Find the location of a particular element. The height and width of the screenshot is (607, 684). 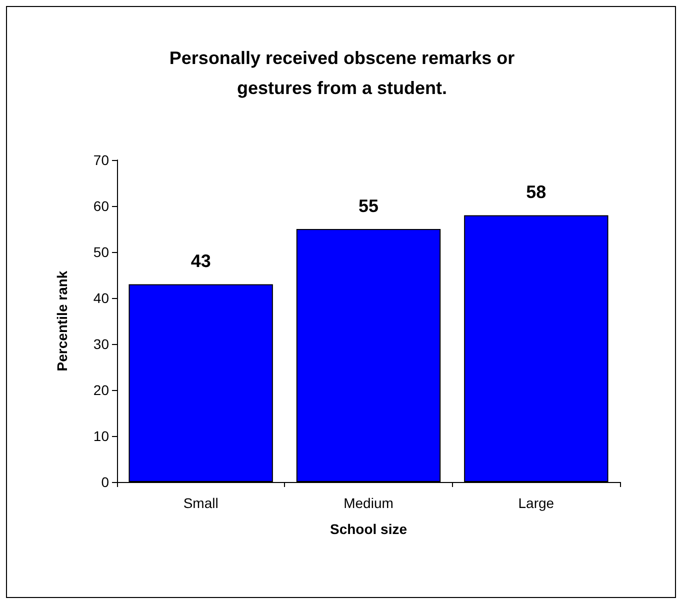

data-label: 58 is located at coordinates (536, 192).